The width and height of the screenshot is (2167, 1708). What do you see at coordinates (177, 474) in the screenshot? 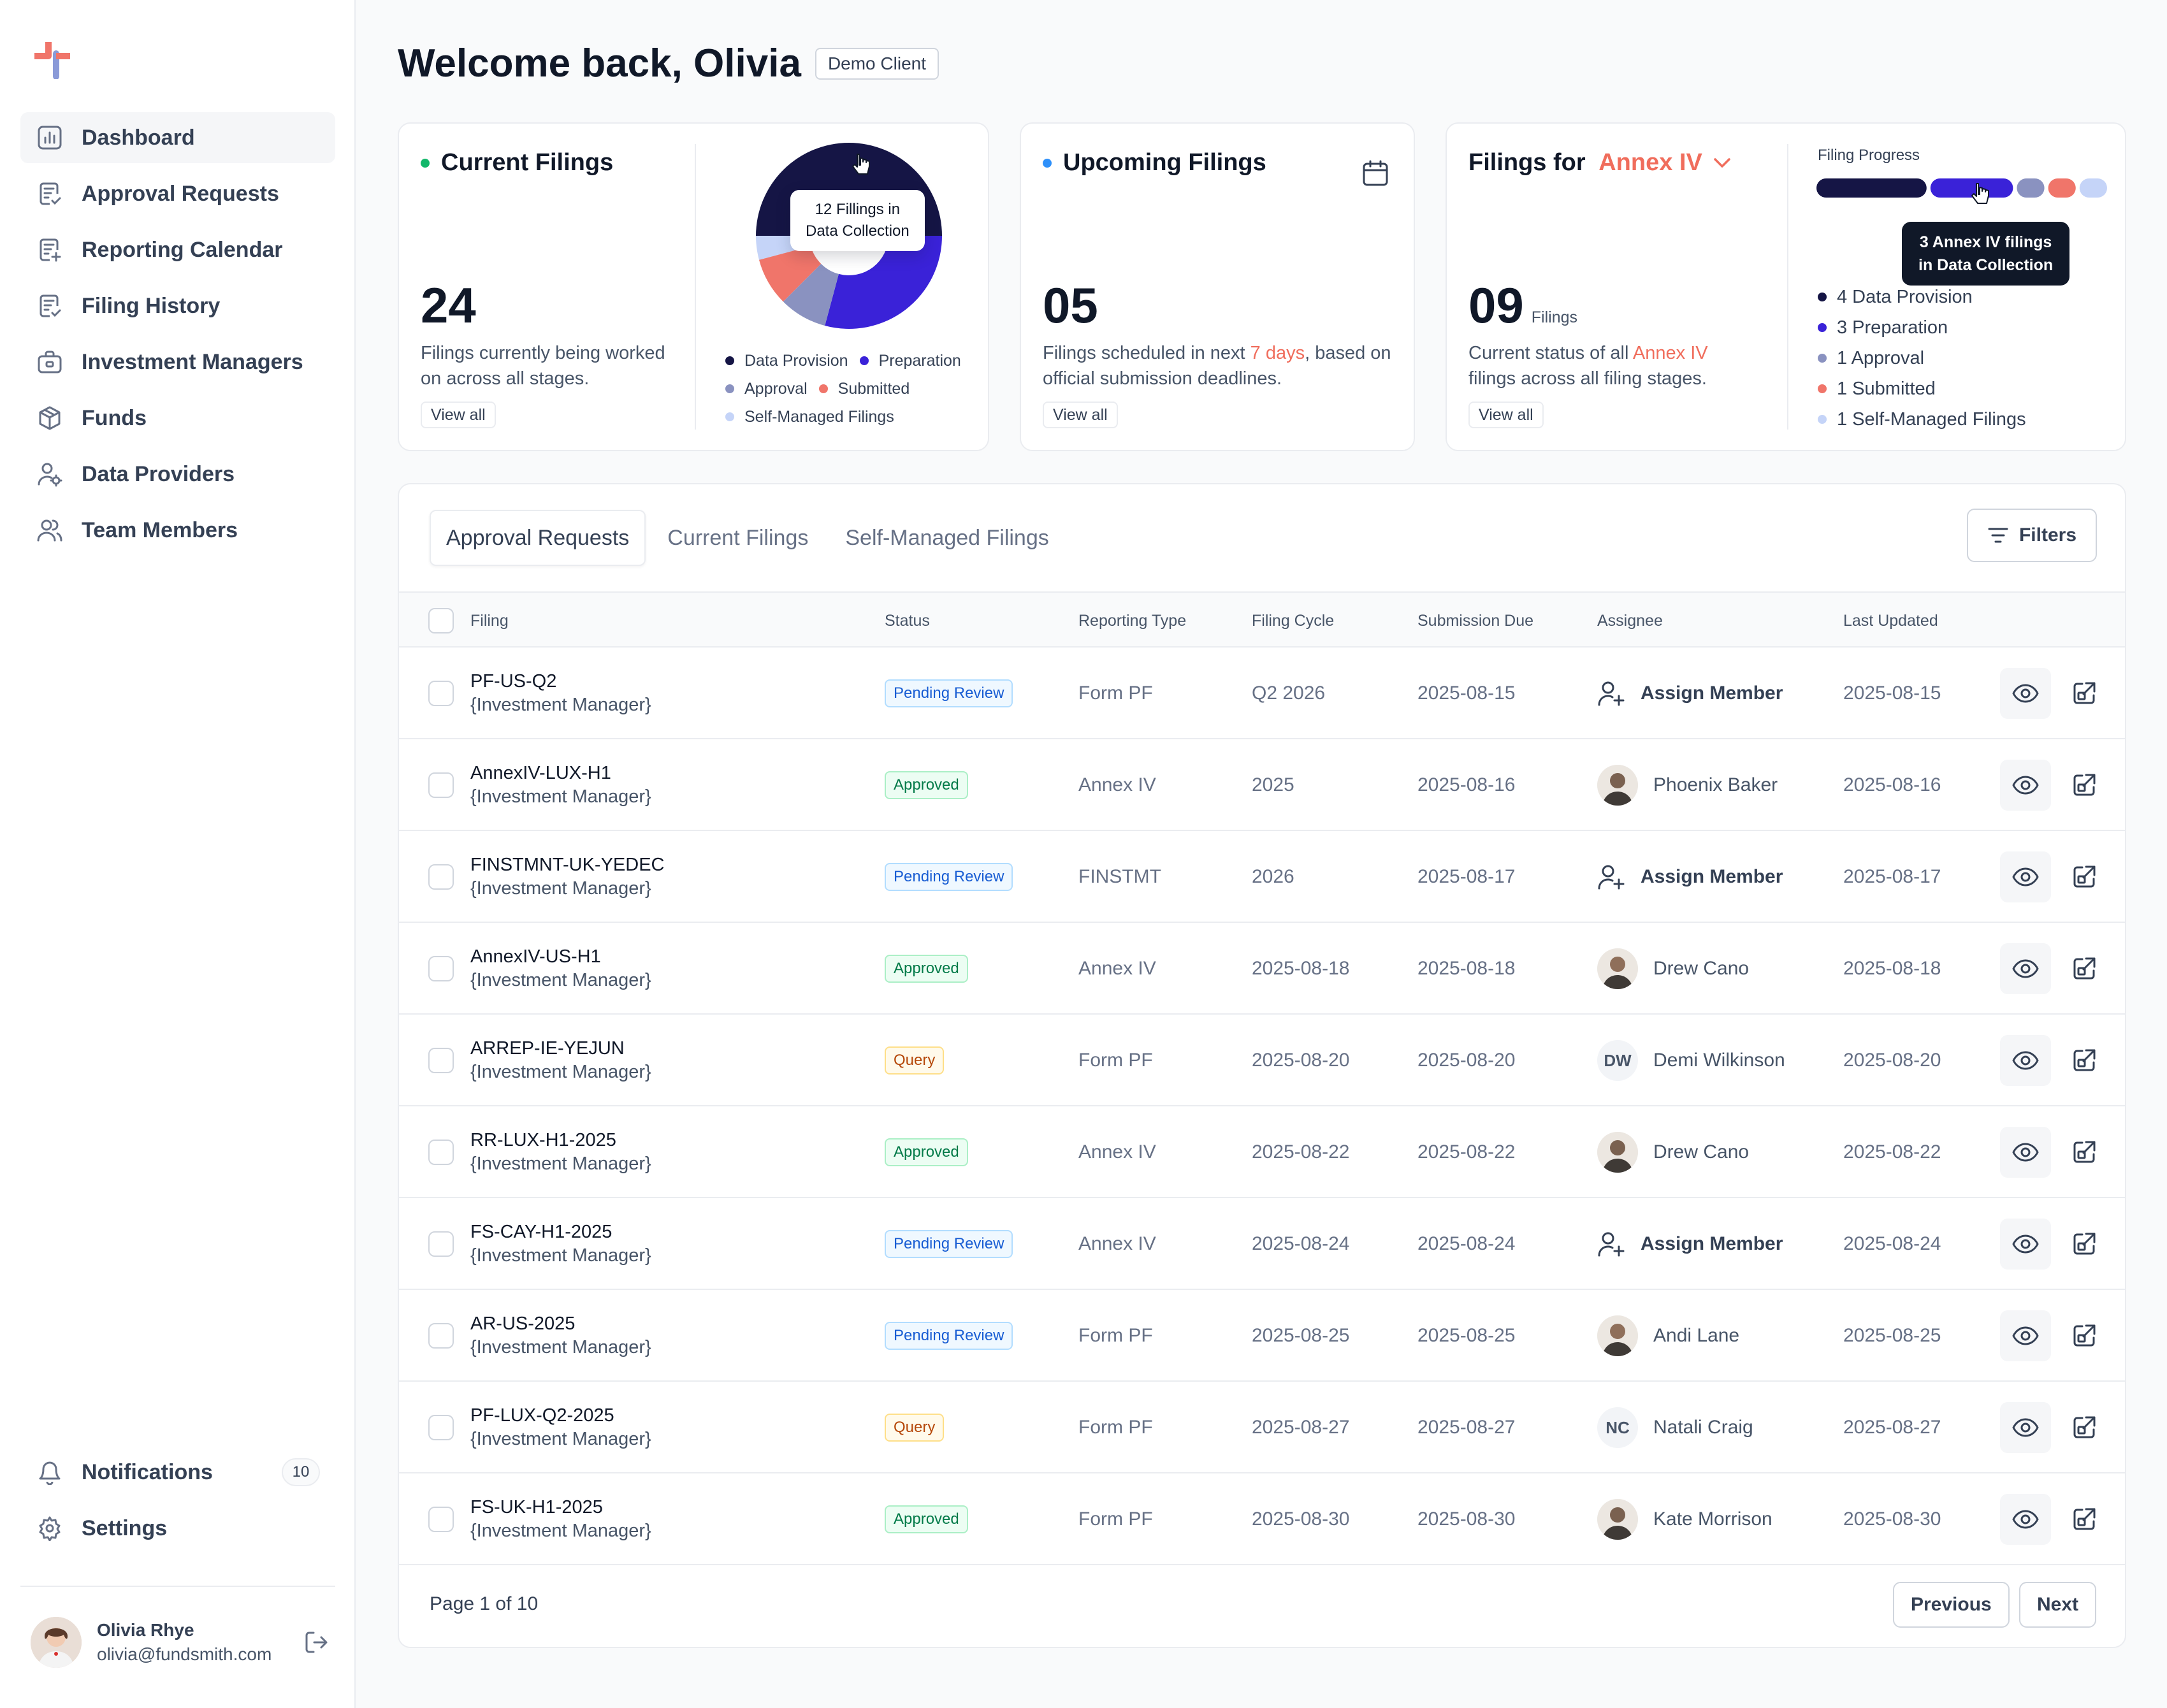
I see `sidebar-item-data-providers: Data Providers` at bounding box center [177, 474].